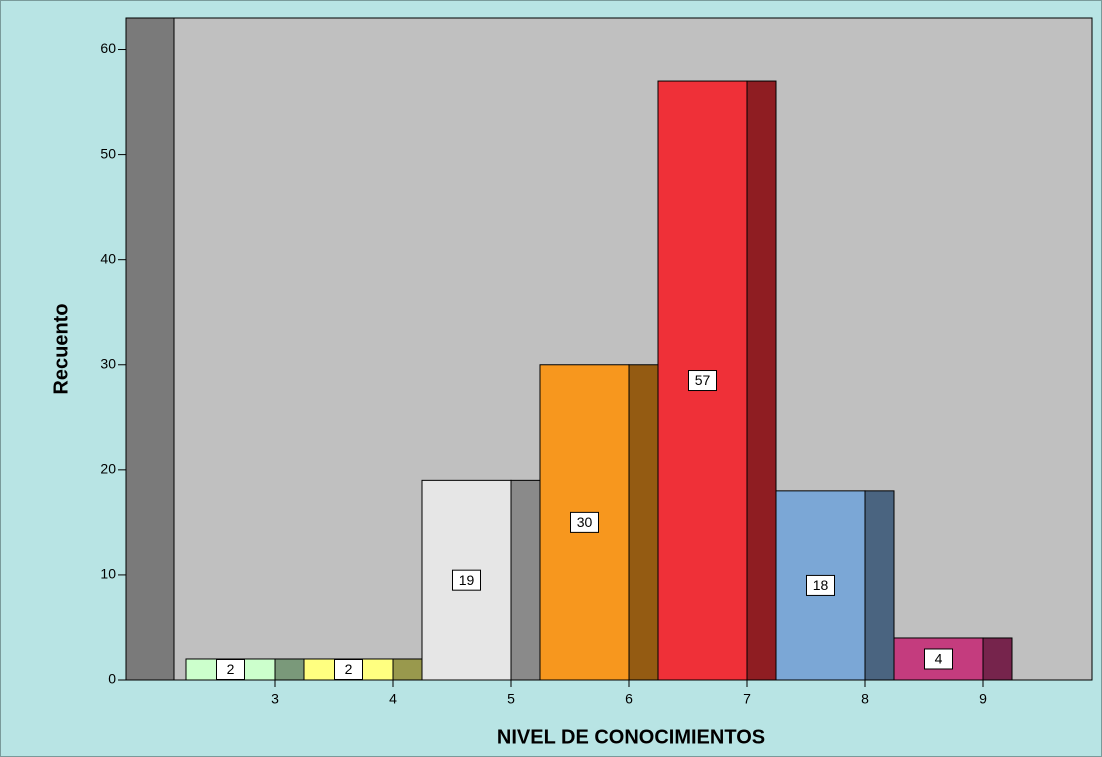 Image resolution: width=1102 pixels, height=757 pixels. I want to click on x-tick-label: 6, so click(629, 699).